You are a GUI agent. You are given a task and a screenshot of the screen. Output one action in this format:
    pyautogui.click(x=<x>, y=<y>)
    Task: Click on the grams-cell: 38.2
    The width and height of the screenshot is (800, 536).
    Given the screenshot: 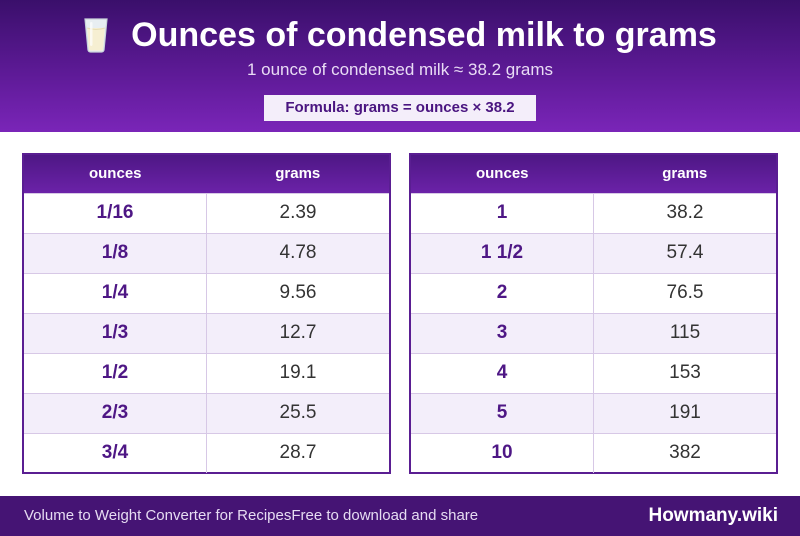 What is the action you would take?
    pyautogui.click(x=684, y=212)
    